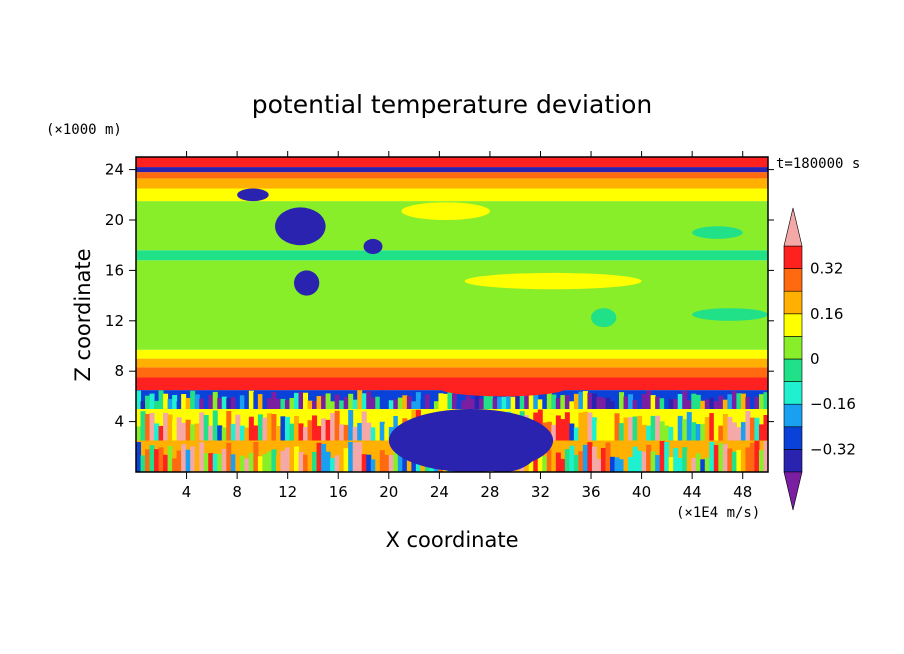  What do you see at coordinates (114, 321) in the screenshot?
I see `y-tick-label: 12` at bounding box center [114, 321].